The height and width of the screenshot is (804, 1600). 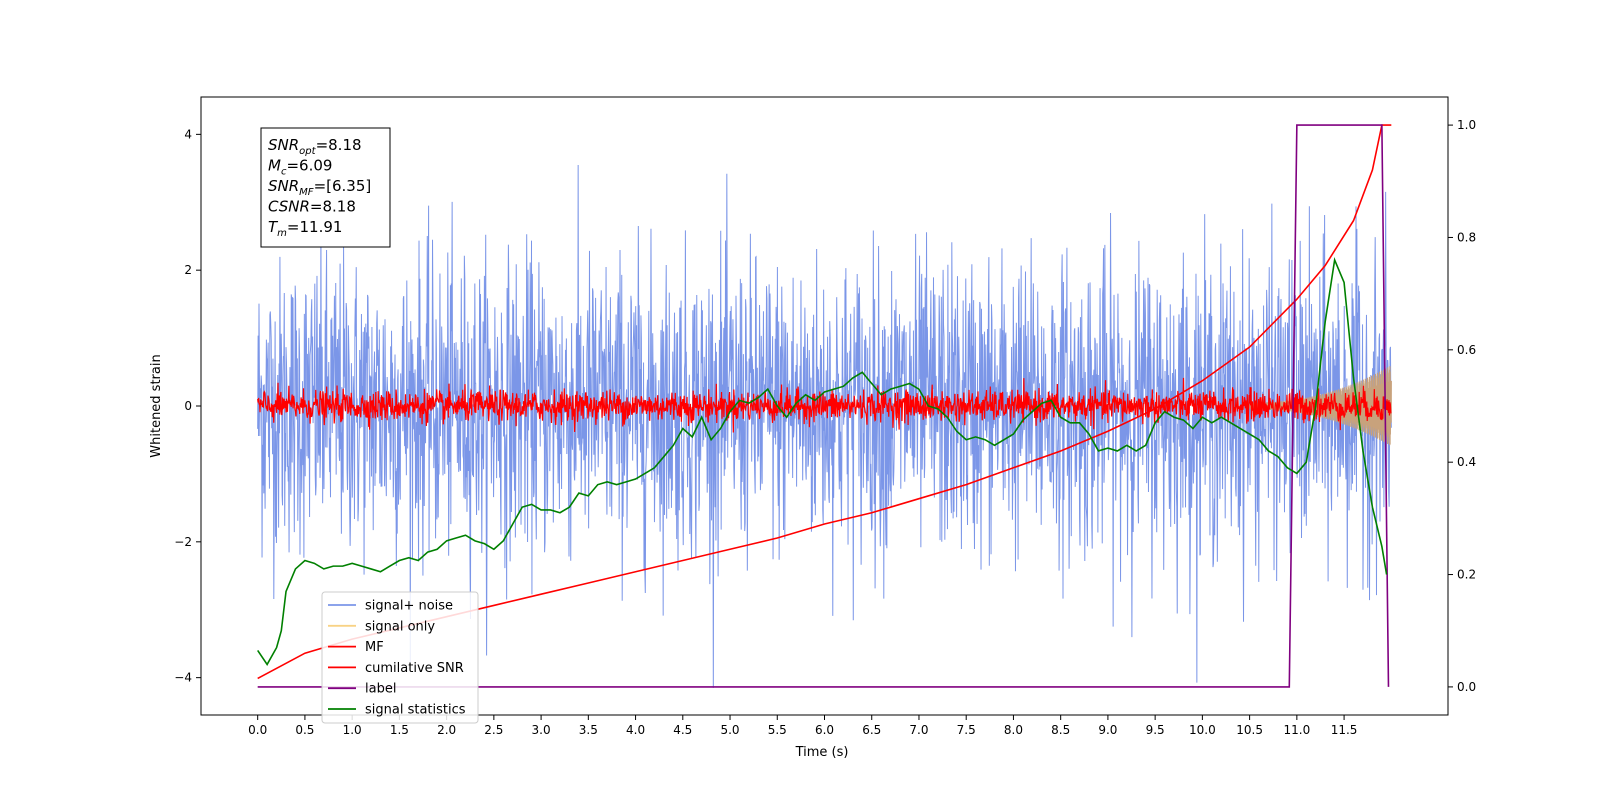 What do you see at coordinates (1344, 730) in the screenshot?
I see `x-tick-label: 11.5` at bounding box center [1344, 730].